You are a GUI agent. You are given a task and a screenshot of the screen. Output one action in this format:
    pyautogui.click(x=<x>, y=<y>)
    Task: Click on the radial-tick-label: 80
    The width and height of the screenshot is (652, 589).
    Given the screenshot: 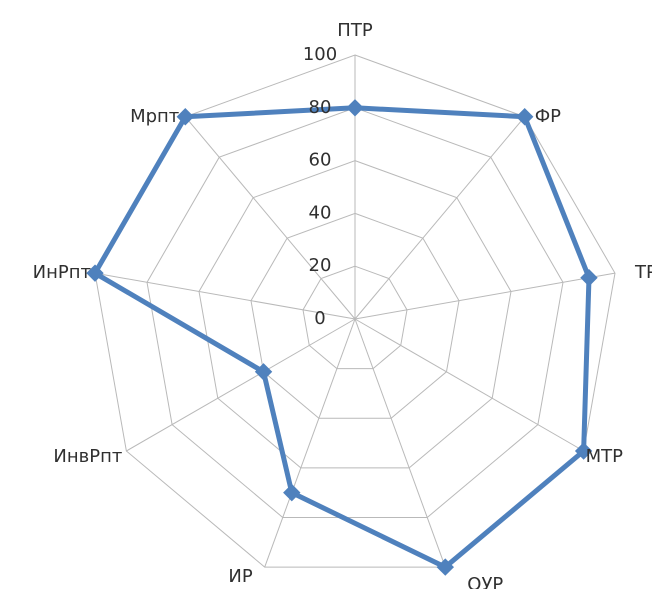 What is the action you would take?
    pyautogui.click(x=320, y=107)
    